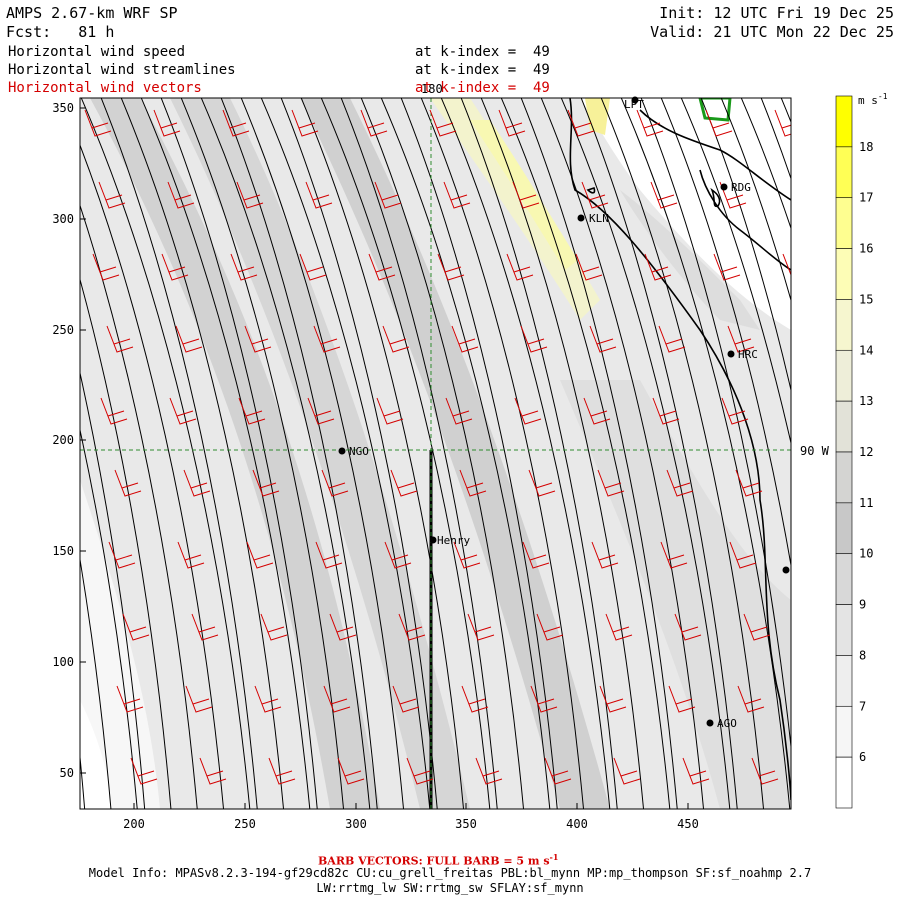  What do you see at coordinates (862, 706) in the screenshot?
I see `colorbar-label: 7` at bounding box center [862, 706].